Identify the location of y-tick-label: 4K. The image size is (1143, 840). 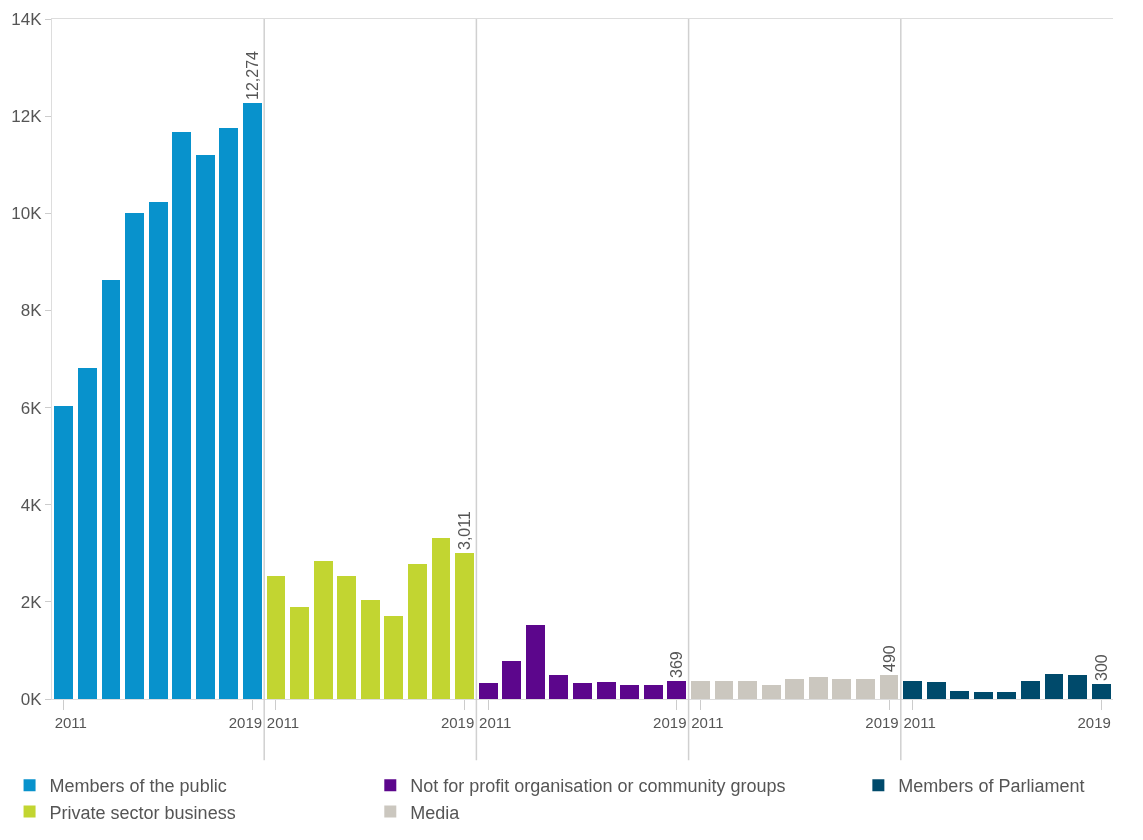
(31, 505).